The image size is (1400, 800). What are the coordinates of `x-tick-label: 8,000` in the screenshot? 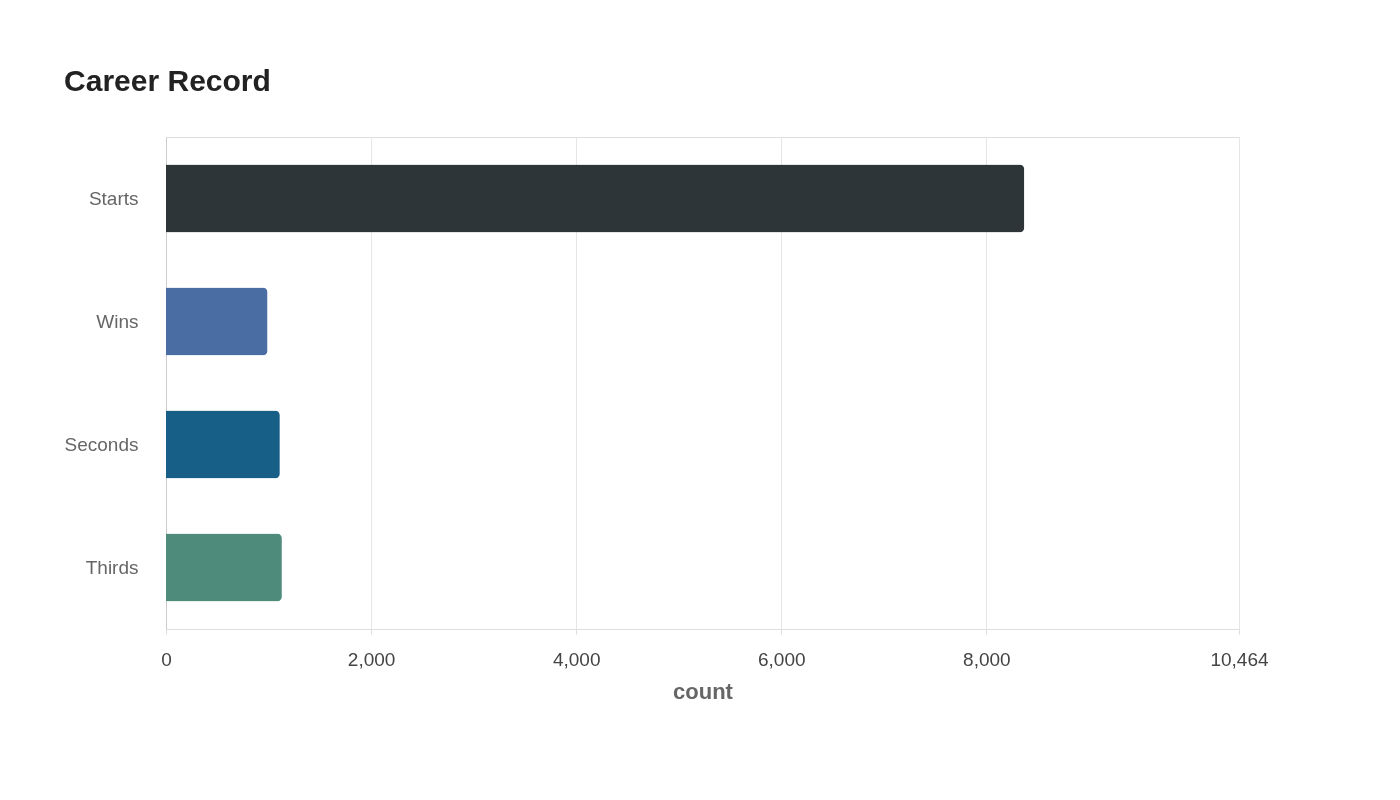 It's located at (987, 659).